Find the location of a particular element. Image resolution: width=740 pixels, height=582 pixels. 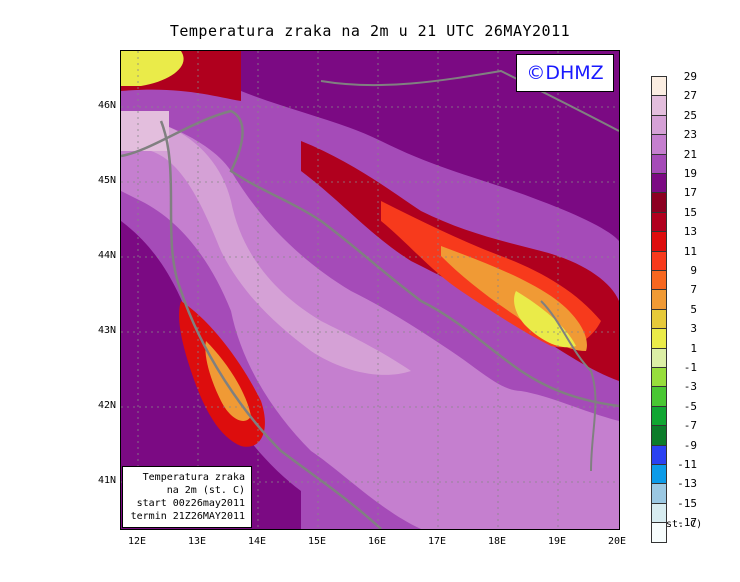

legend-label-20: -11 is located at coordinates (687, 464).